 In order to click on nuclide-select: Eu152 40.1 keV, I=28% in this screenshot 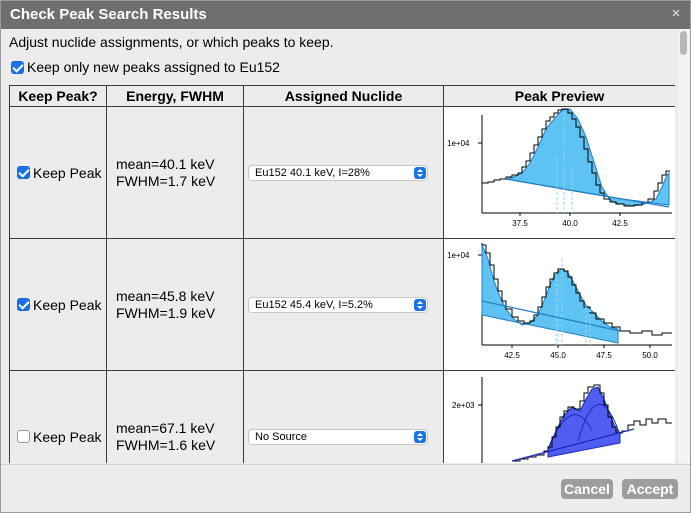, I will do `click(338, 172)`.